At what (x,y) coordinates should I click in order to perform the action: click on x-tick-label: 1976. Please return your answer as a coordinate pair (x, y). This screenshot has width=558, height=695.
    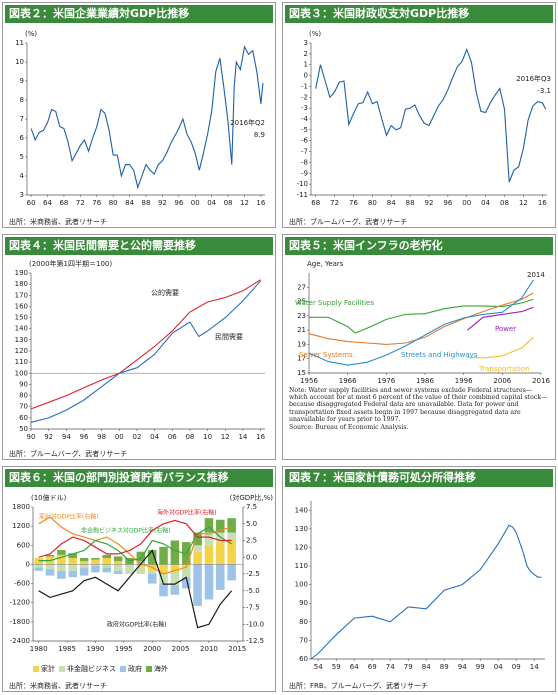
    Looking at the image, I should click on (386, 381).